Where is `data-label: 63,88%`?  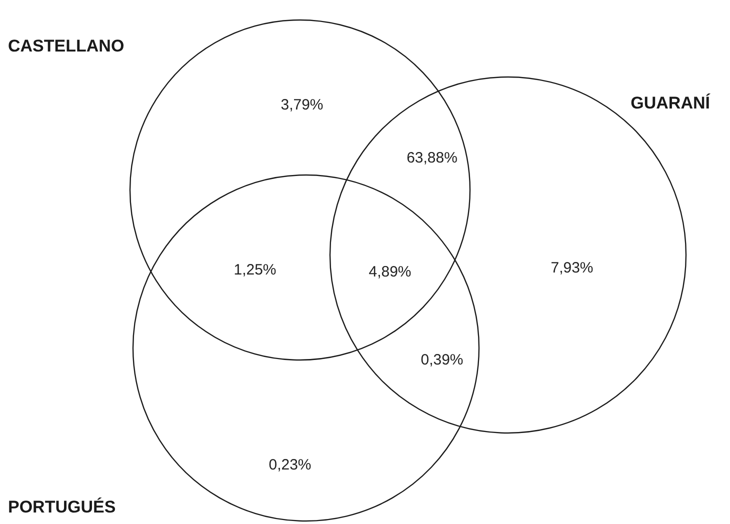
data-label: 63,88% is located at coordinates (432, 158).